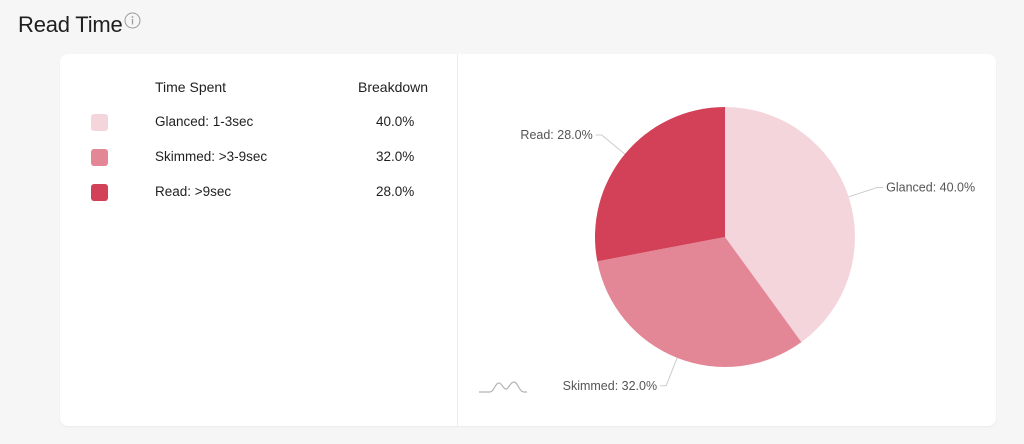 This screenshot has height=444, width=1024. I want to click on panel-divider, so click(457, 240).